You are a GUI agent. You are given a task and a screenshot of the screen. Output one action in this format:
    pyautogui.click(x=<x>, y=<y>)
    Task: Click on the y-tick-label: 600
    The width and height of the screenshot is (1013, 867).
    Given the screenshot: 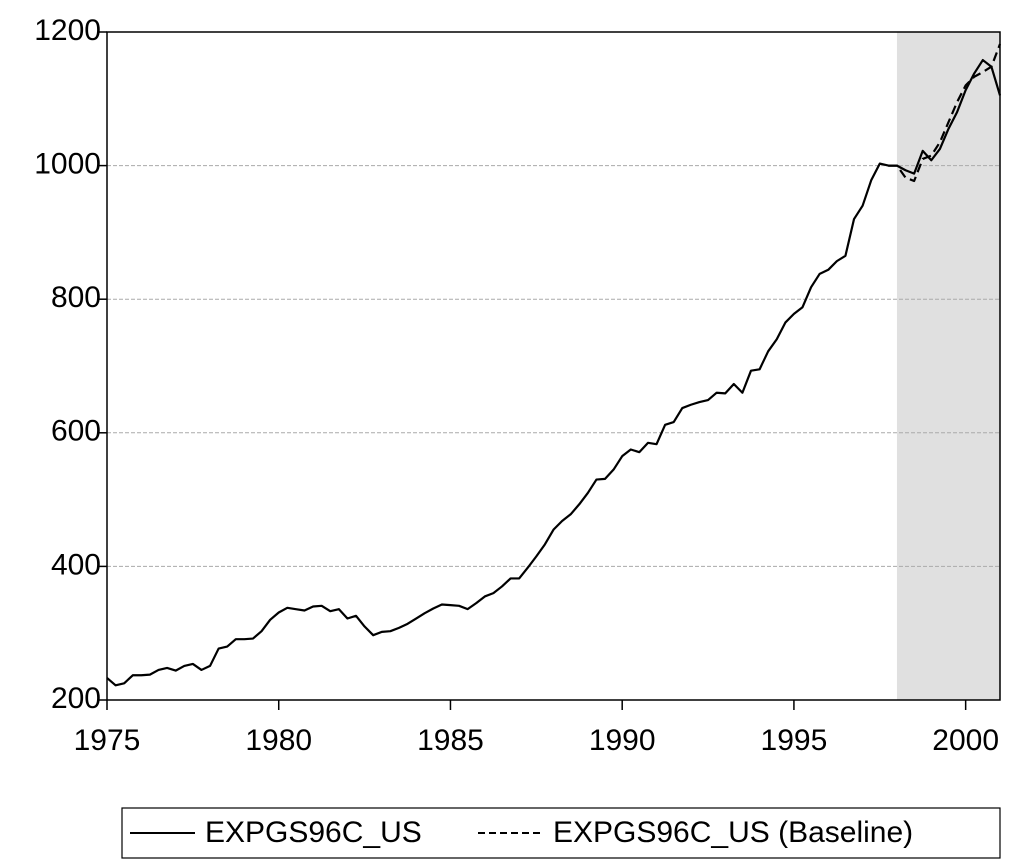 What is the action you would take?
    pyautogui.click(x=76, y=431)
    